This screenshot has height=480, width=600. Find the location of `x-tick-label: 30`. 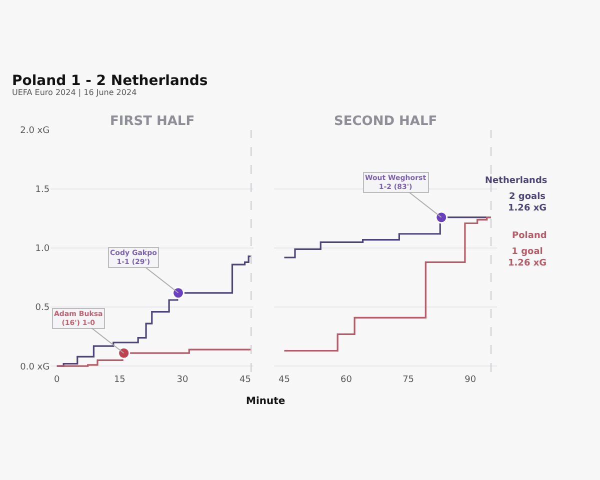

x-tick-label: 30 is located at coordinates (182, 380).